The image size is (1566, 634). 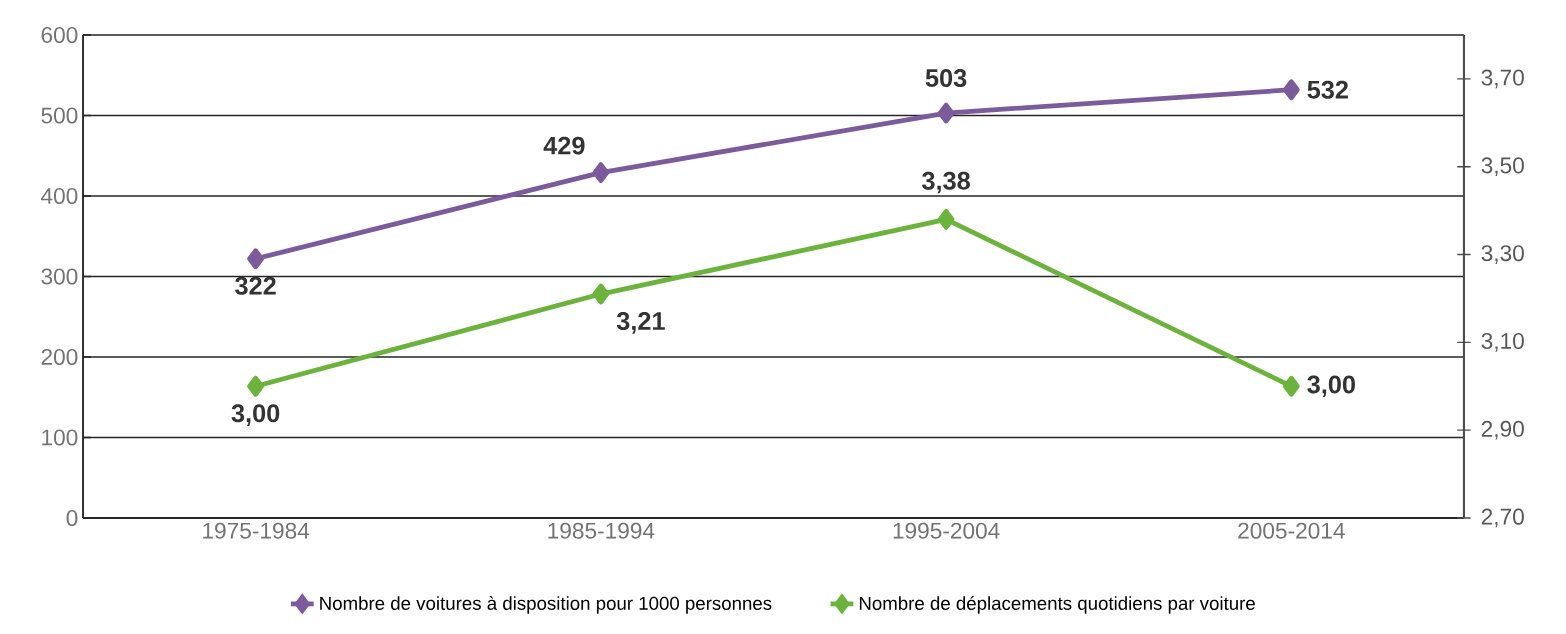 What do you see at coordinates (72, 518) in the screenshot?
I see `y-tick-label: 0` at bounding box center [72, 518].